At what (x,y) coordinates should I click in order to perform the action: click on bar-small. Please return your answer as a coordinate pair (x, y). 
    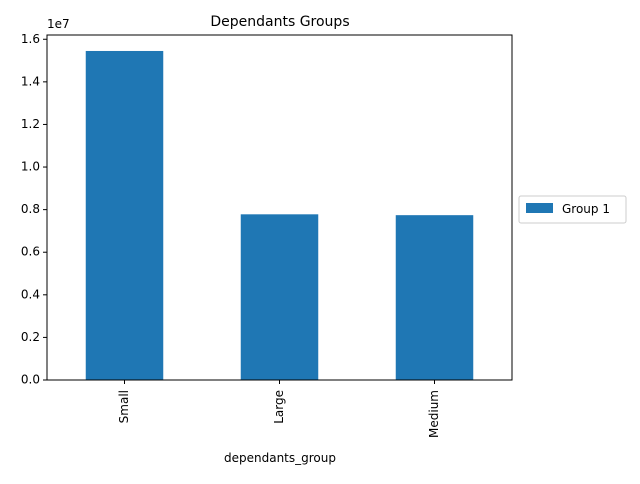
    Looking at the image, I should click on (124, 215).